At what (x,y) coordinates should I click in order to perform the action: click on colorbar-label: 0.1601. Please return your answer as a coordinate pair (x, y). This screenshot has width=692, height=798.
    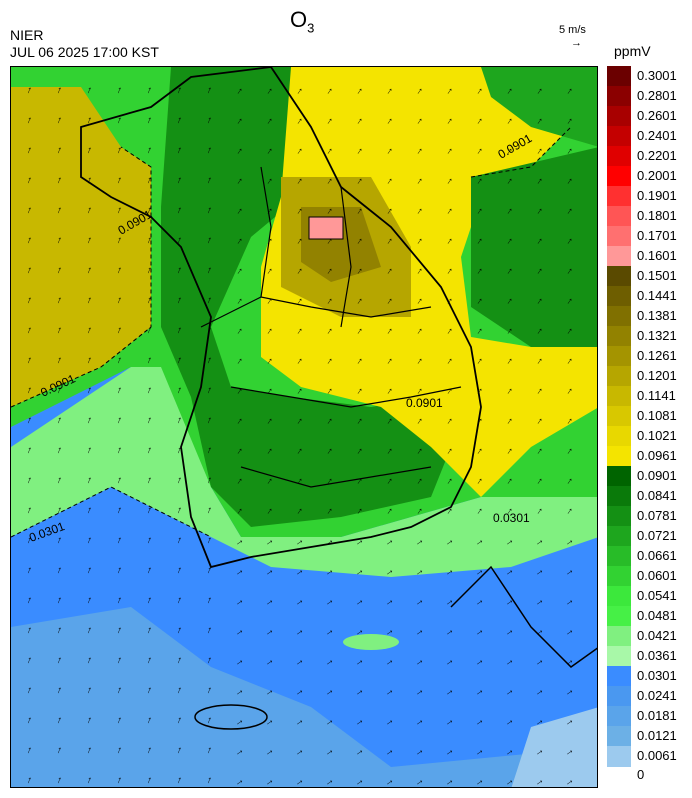
    Looking at the image, I should click on (657, 255).